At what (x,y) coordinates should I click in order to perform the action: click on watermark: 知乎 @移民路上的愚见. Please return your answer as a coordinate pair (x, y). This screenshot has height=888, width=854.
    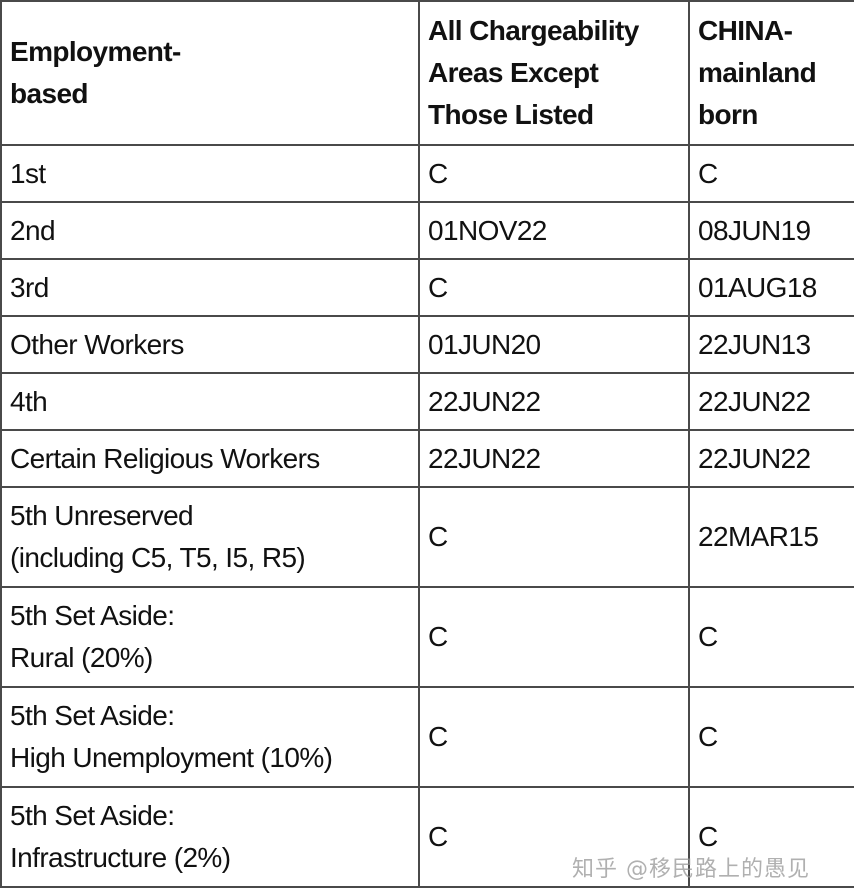
    Looking at the image, I should click on (691, 869).